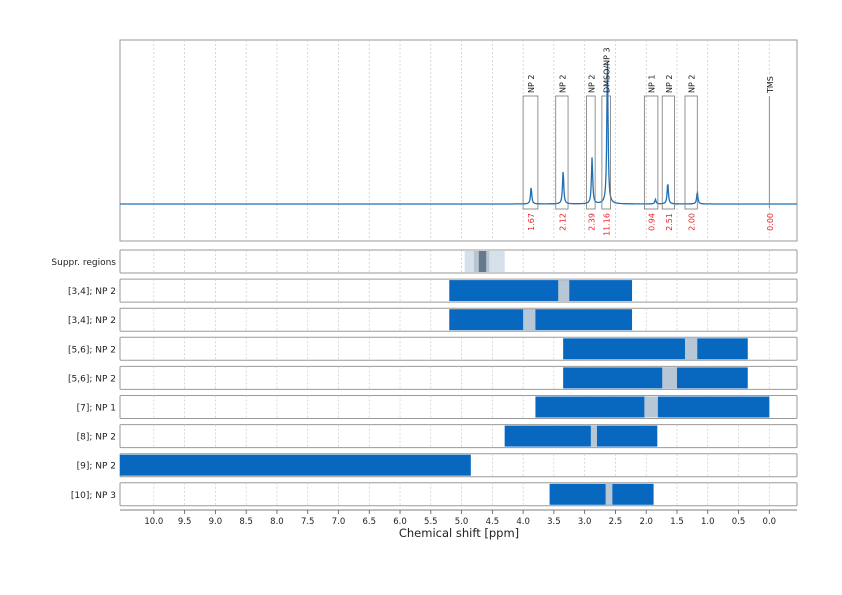  I want to click on annotation-label: TMS, so click(770, 85).